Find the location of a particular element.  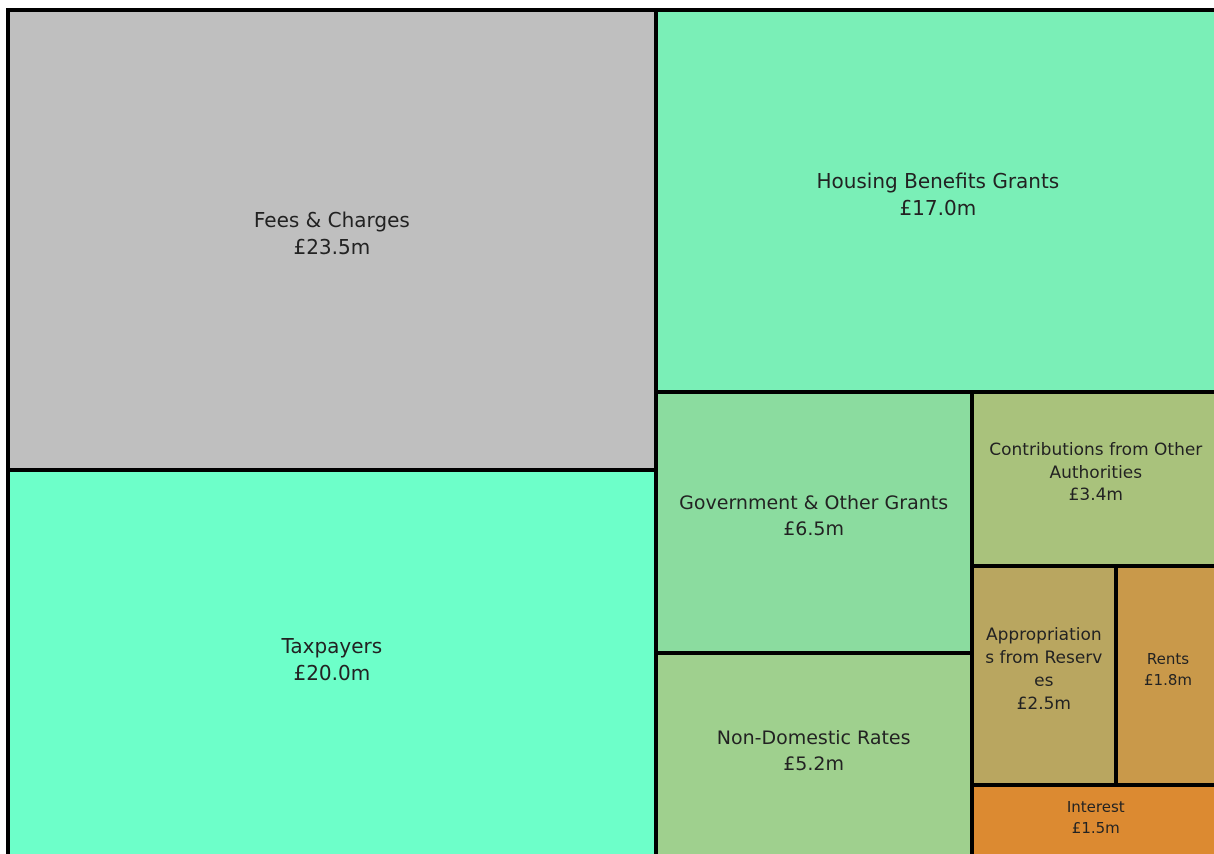

treemap-cell: Appropriations from Reserves £2.5m is located at coordinates (1043, 675).